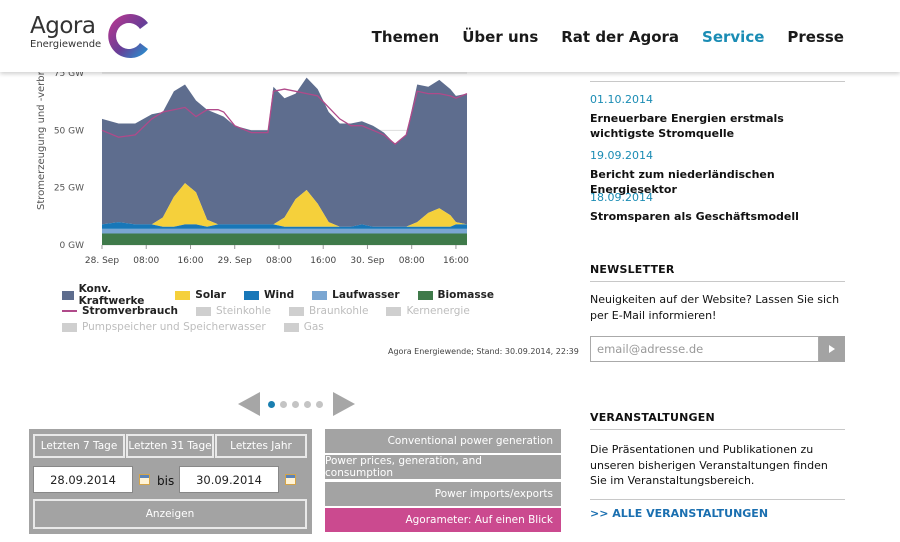 Image resolution: width=900 pixels, height=542 pixels. Describe the element at coordinates (443, 494) in the screenshot. I see `link-power-imports-exports: Power imports/exports` at that location.